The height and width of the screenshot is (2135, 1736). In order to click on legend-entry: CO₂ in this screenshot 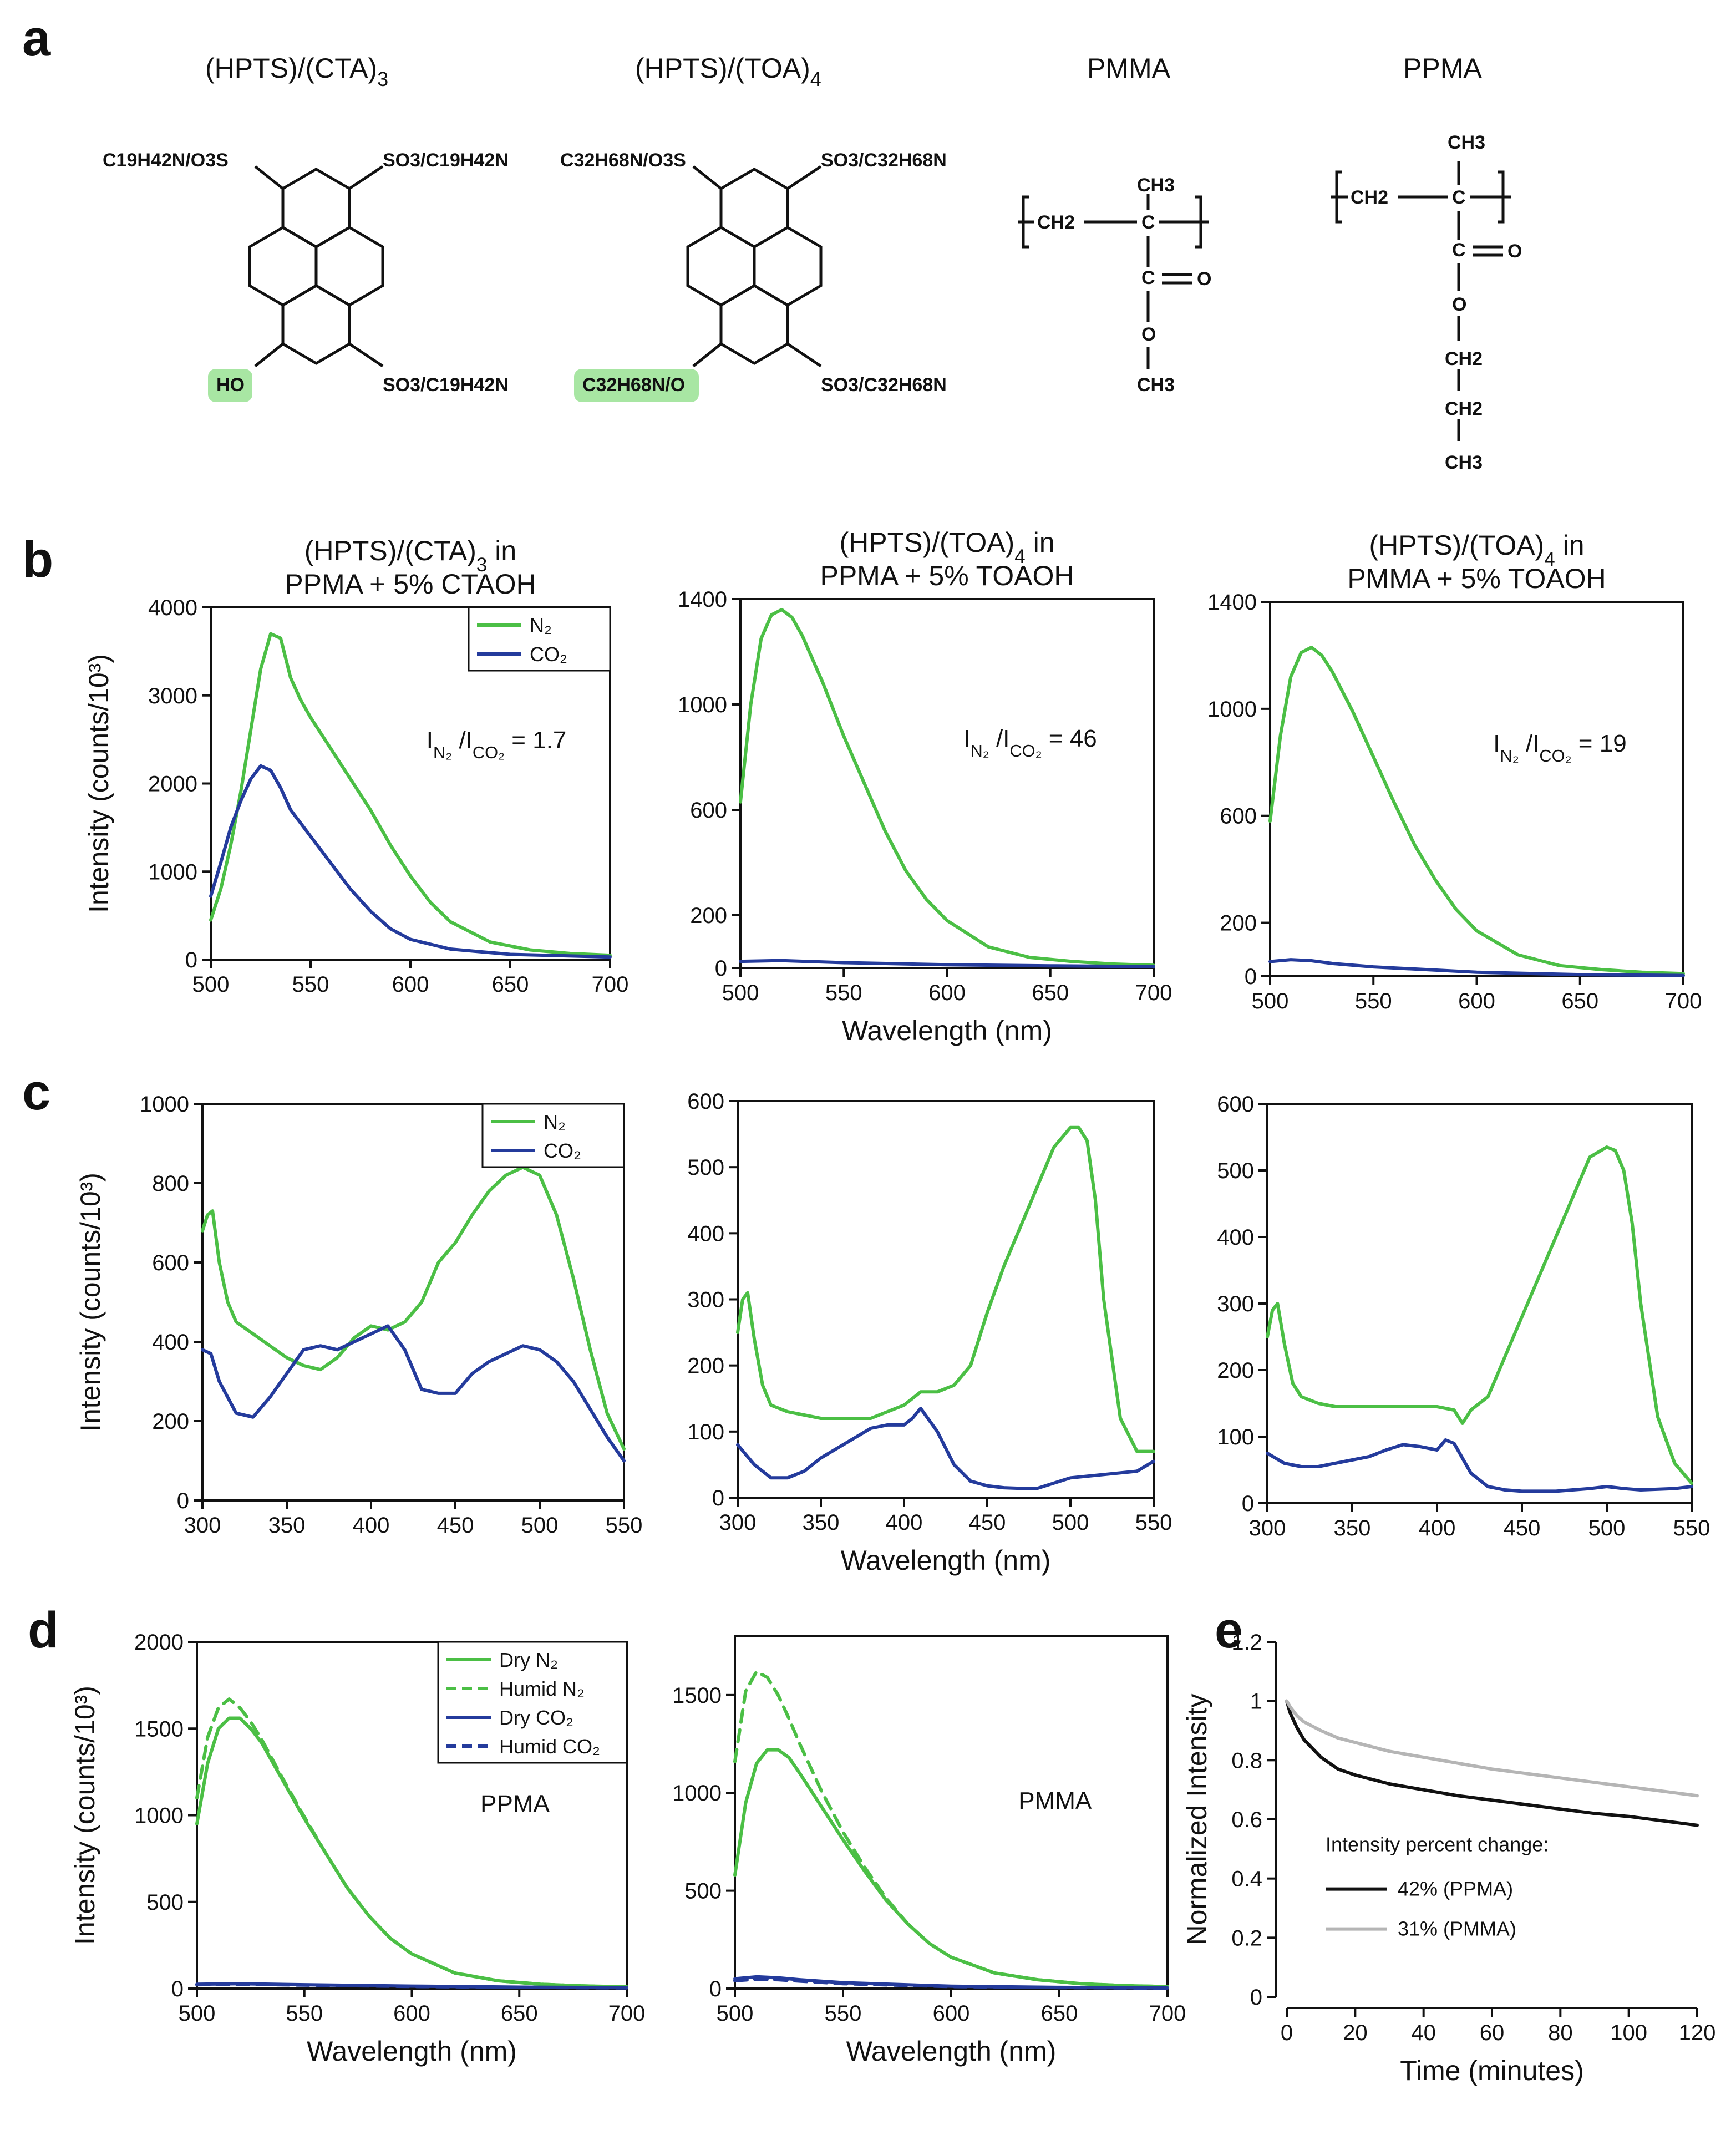, I will do `click(548, 654)`.